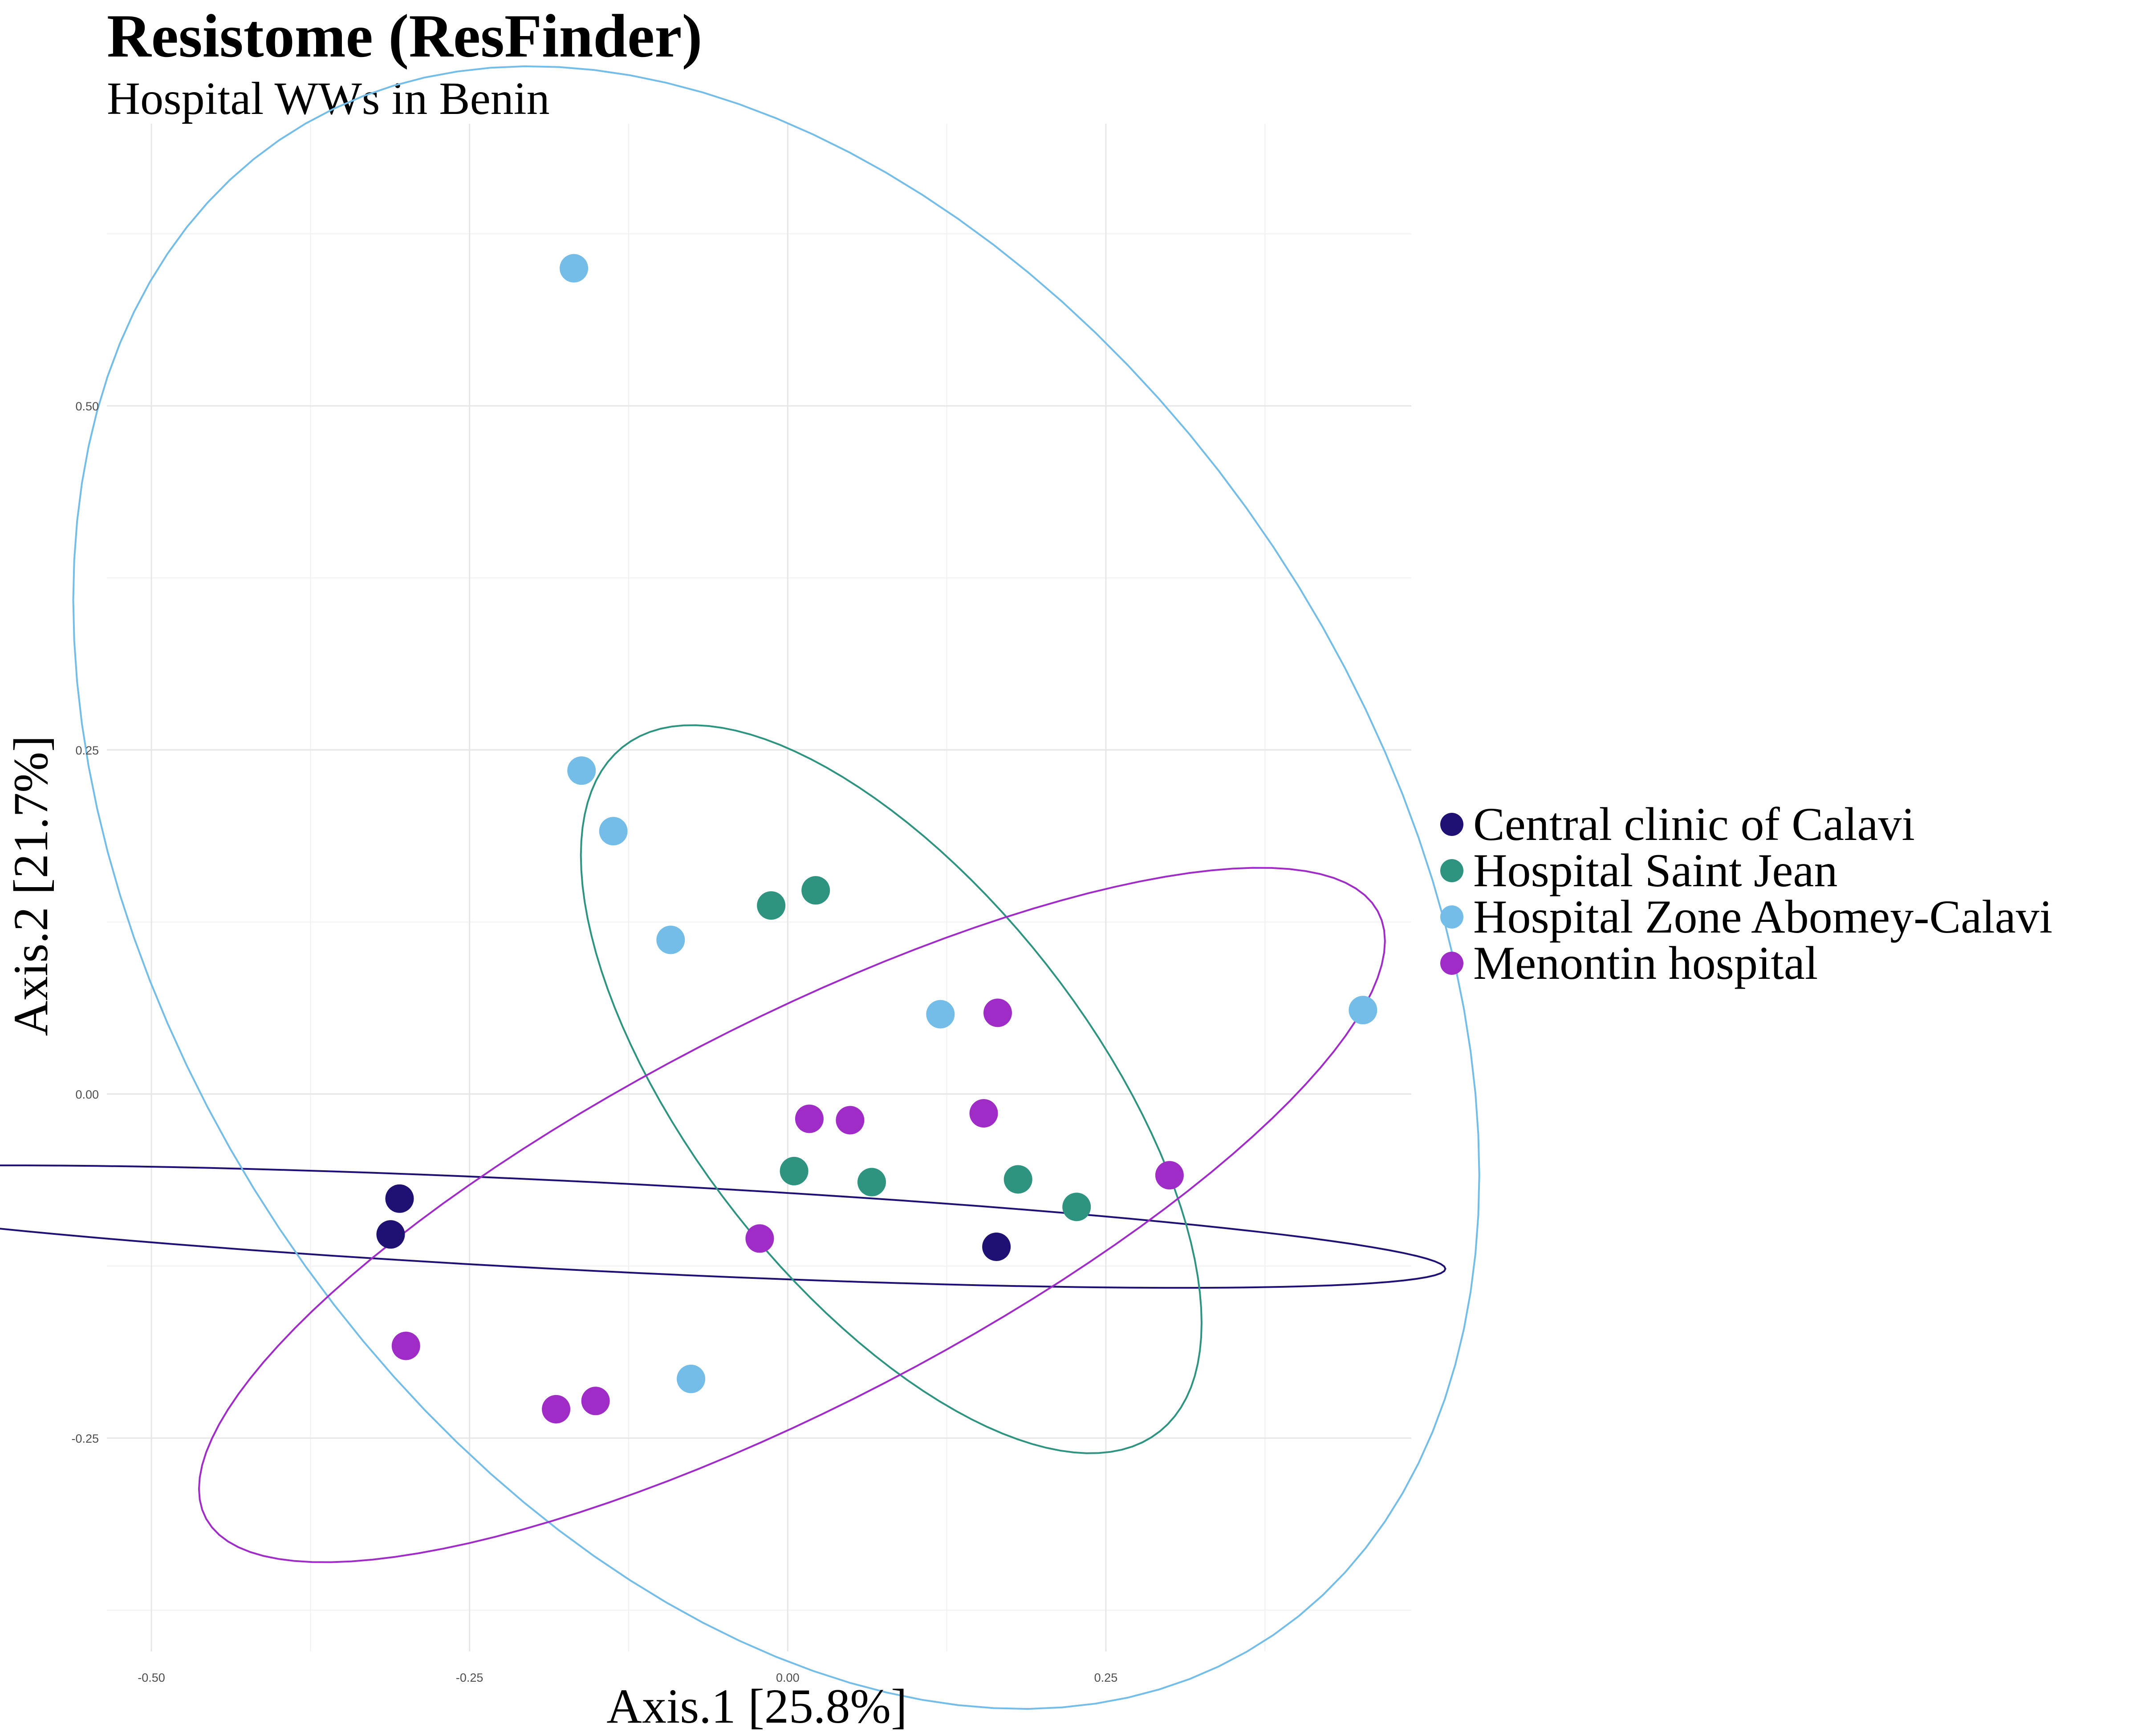 The width and height of the screenshot is (2137, 1736). I want to click on chart-subtitle: Hospital WWs in Benin, so click(328, 98).